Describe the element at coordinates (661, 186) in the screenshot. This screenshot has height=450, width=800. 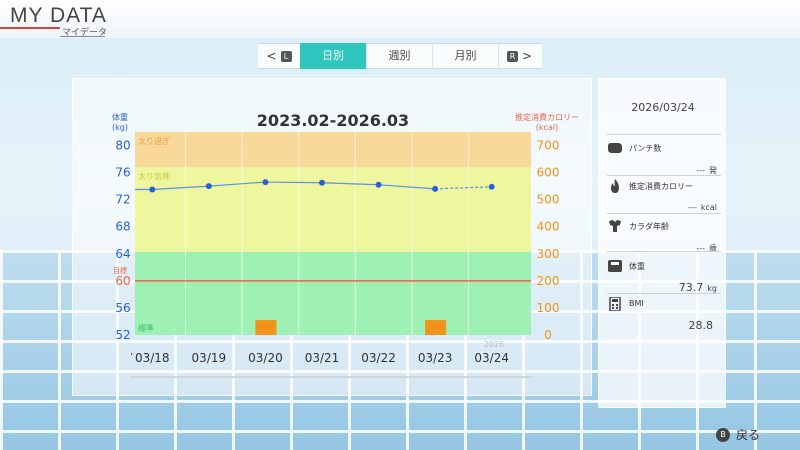
I see `stat-label: 推定消費カロリー` at that location.